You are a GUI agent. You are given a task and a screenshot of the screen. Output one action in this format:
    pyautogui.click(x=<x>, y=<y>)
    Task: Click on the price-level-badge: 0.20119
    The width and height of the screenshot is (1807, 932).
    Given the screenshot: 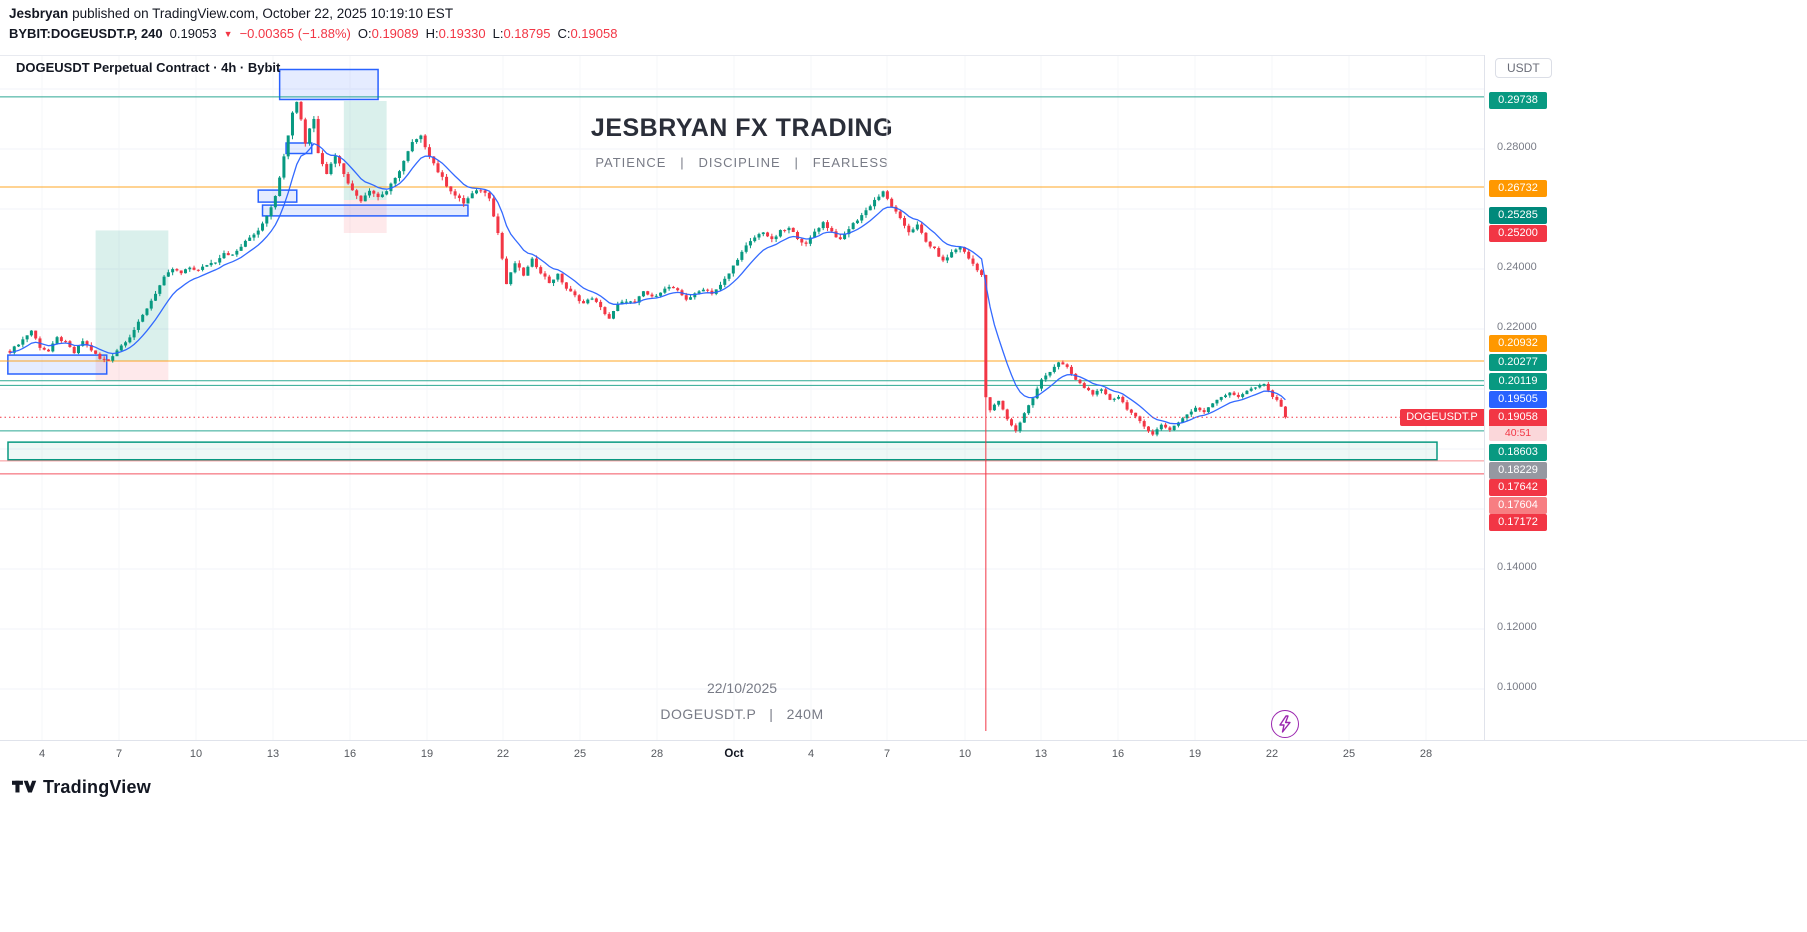 What is the action you would take?
    pyautogui.click(x=1518, y=381)
    